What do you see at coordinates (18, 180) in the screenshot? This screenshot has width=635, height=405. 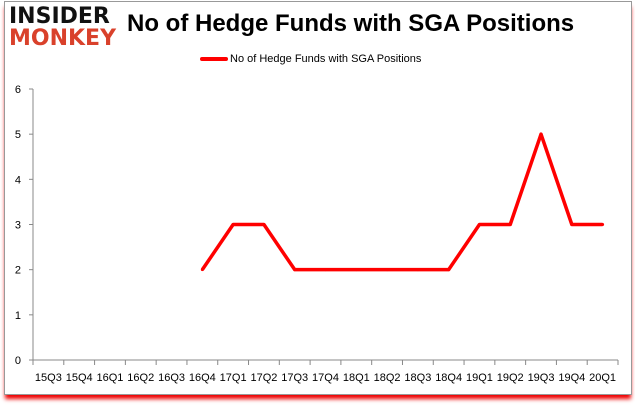 I see `y-tick-label: 4` at bounding box center [18, 180].